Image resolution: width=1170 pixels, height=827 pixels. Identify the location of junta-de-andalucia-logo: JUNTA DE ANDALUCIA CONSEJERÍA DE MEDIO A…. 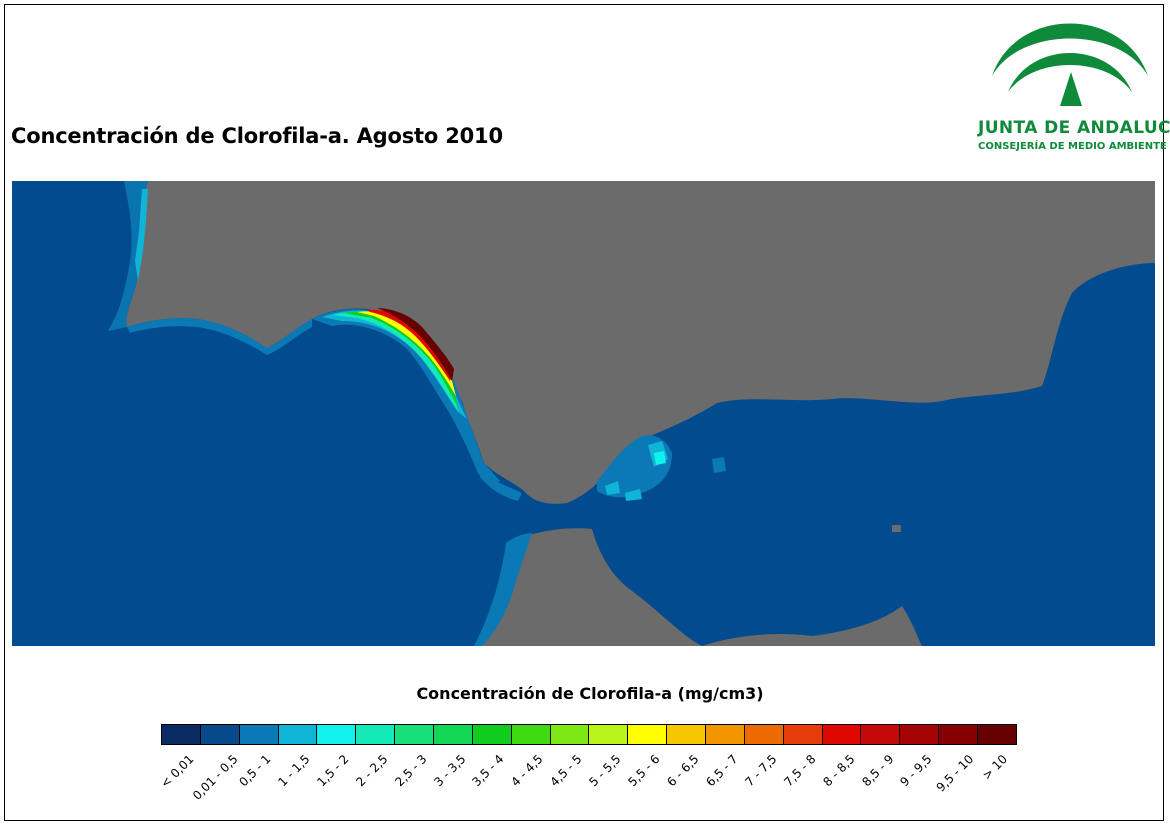
(1074, 89).